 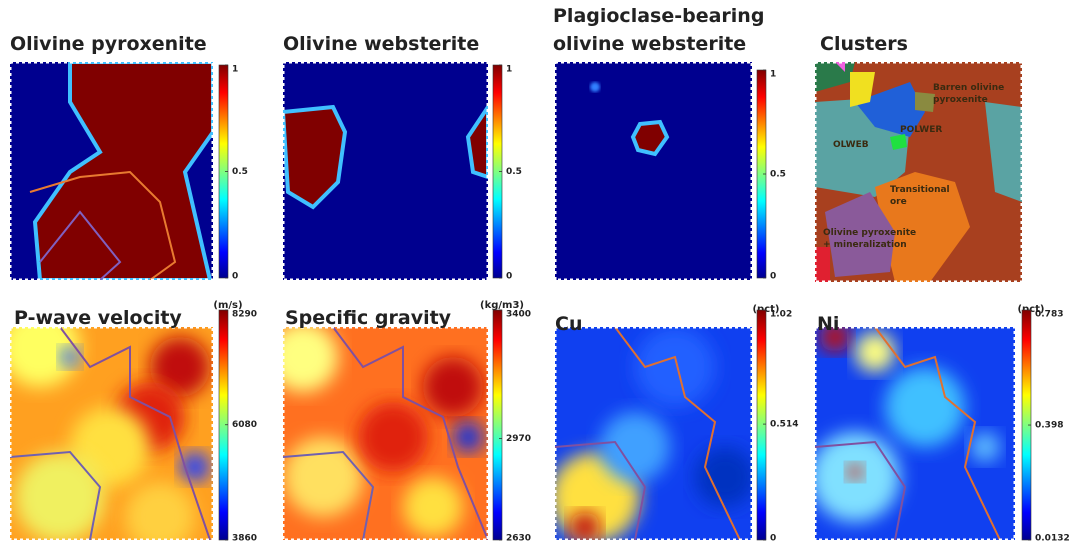 What do you see at coordinates (649, 44) in the screenshot?
I see `panel-title: olivine websterite` at bounding box center [649, 44].